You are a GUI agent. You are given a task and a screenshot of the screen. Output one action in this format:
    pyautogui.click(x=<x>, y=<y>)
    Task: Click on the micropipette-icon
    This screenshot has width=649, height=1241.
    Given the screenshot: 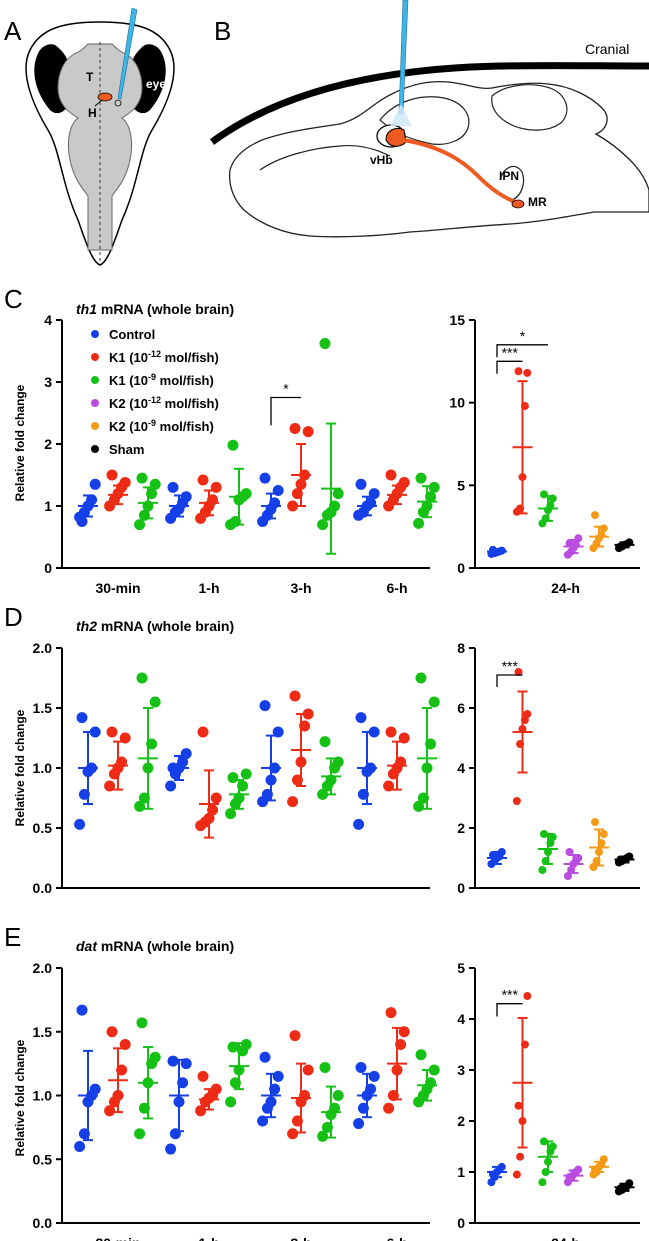 What is the action you would take?
    pyautogui.click(x=127, y=53)
    